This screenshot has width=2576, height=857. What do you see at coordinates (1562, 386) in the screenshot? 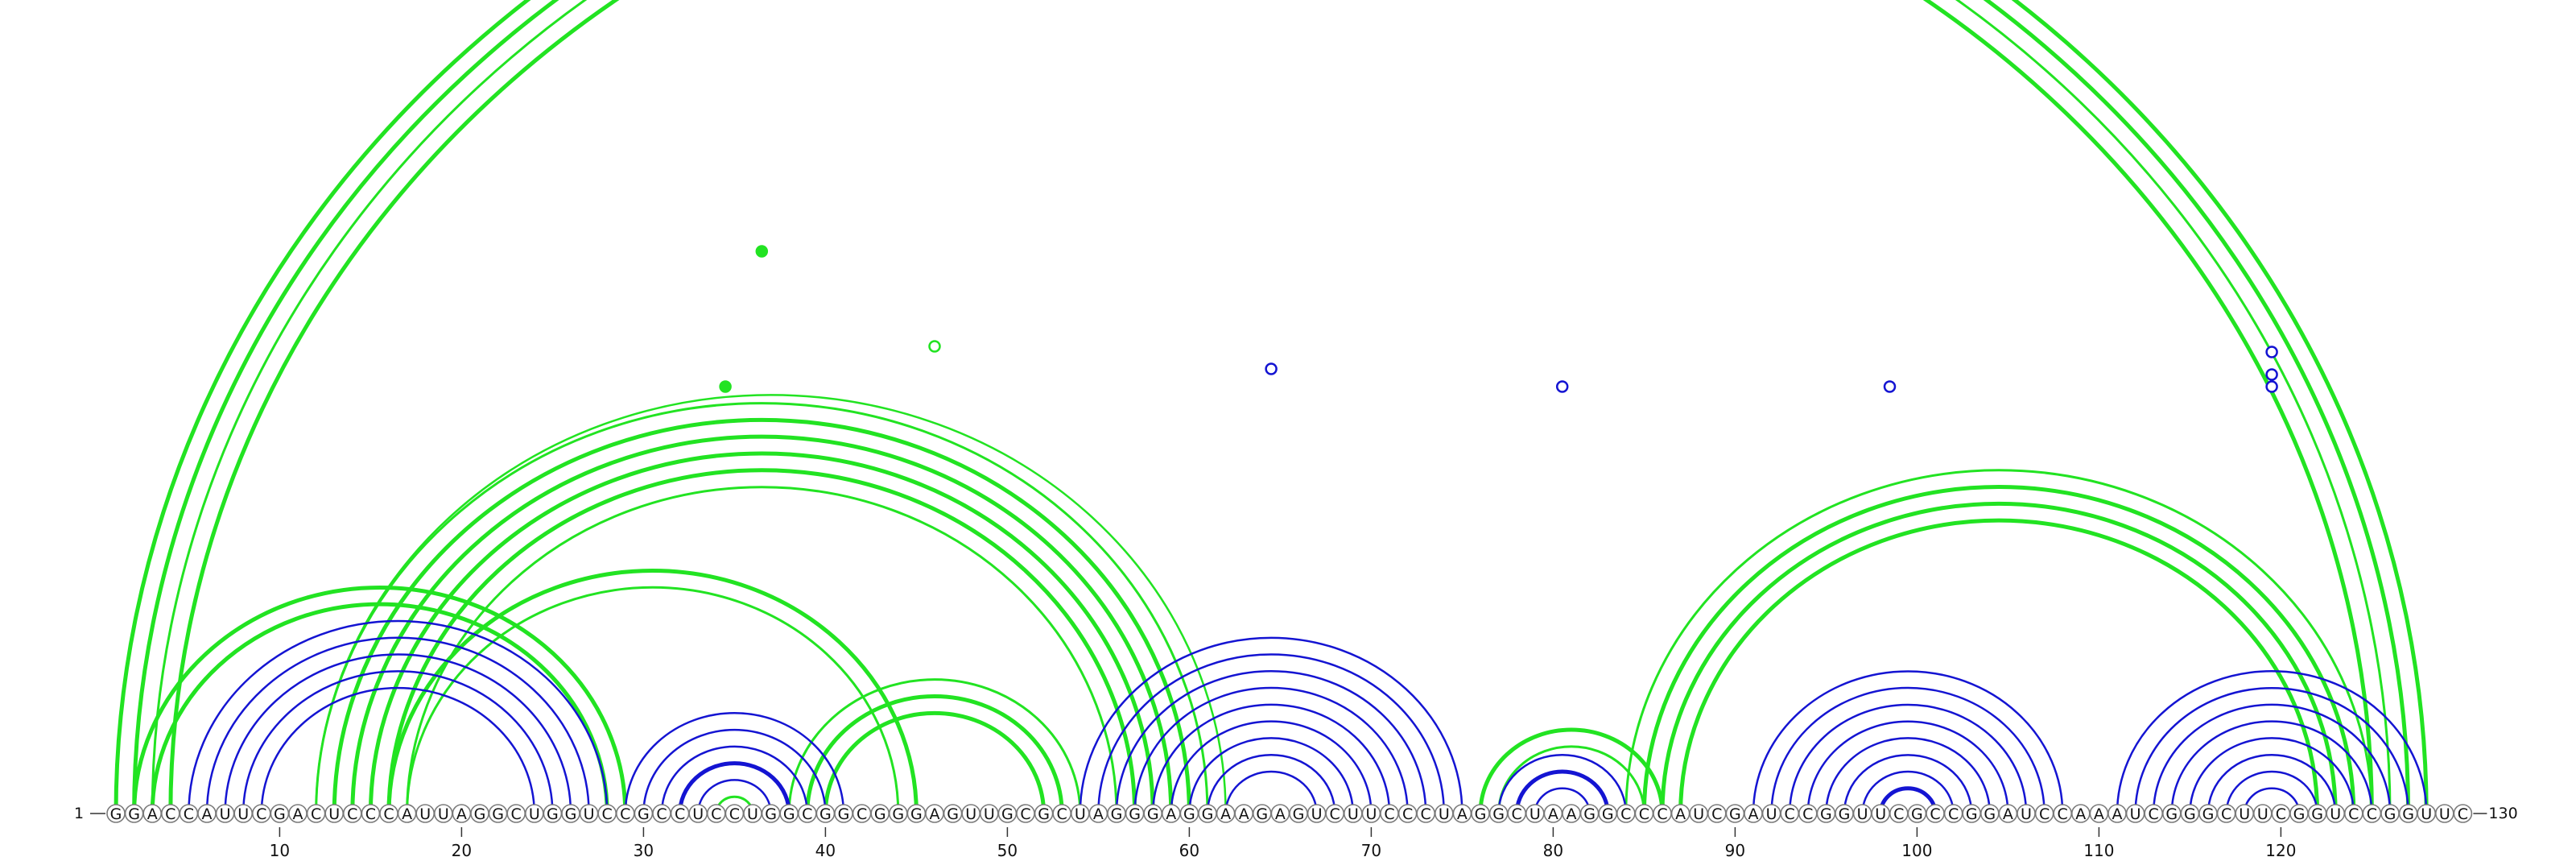
I see `blue-pair-marker` at bounding box center [1562, 386].